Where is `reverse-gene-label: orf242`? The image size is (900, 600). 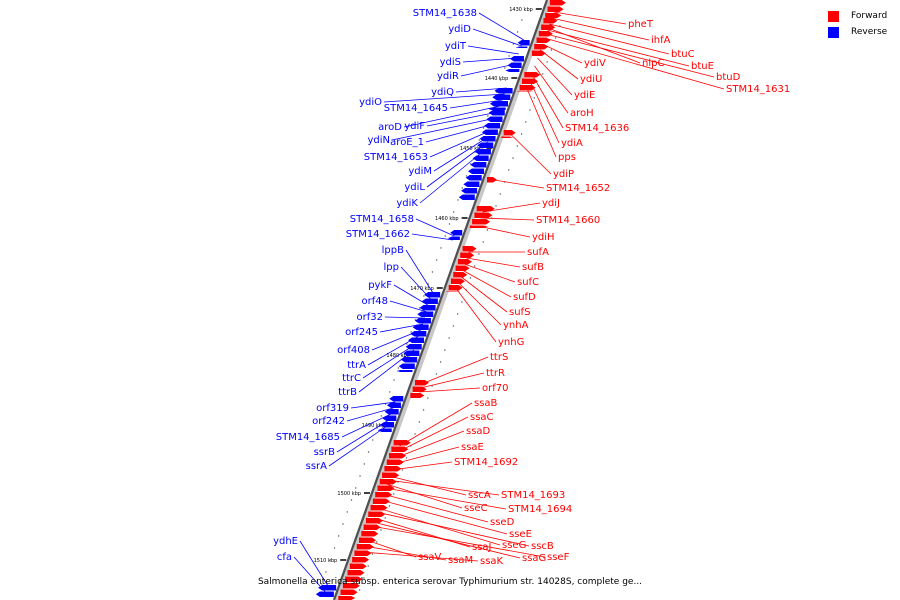 reverse-gene-label: orf242 is located at coordinates (328, 421).